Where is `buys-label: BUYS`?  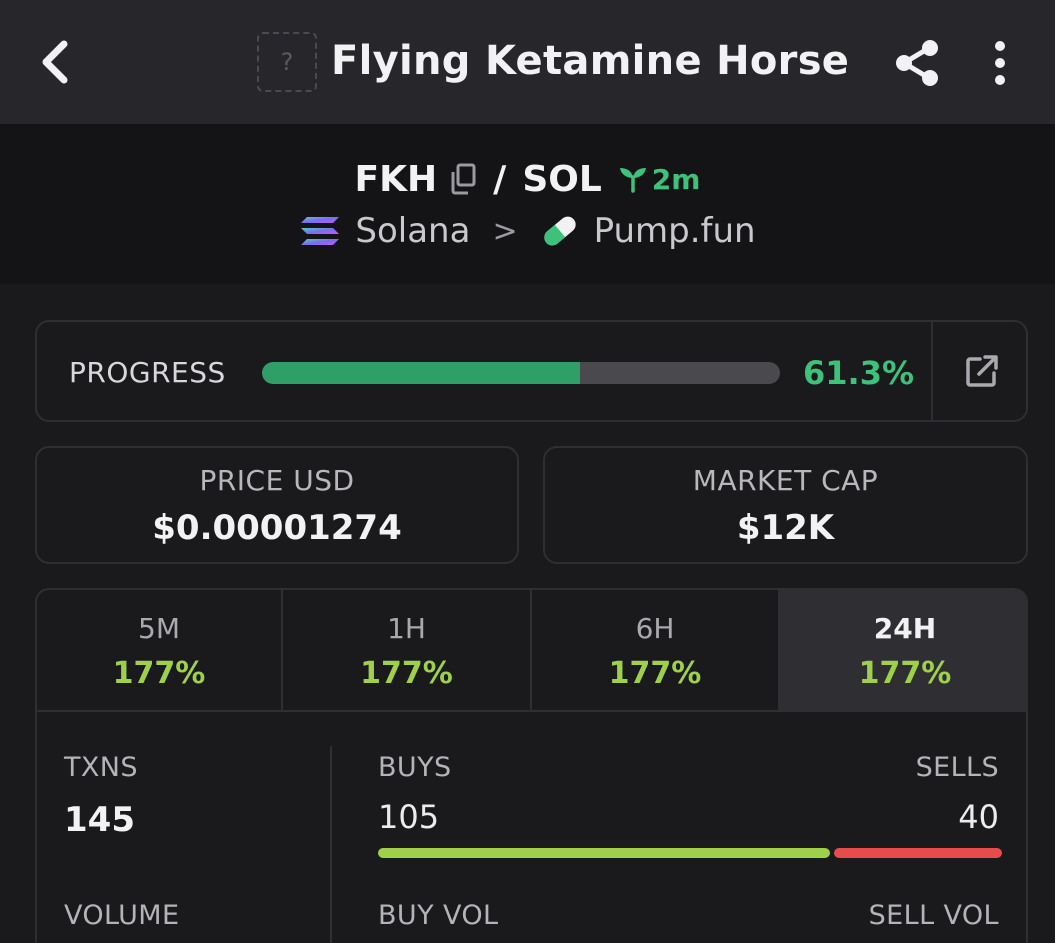 buys-label: BUYS is located at coordinates (415, 767).